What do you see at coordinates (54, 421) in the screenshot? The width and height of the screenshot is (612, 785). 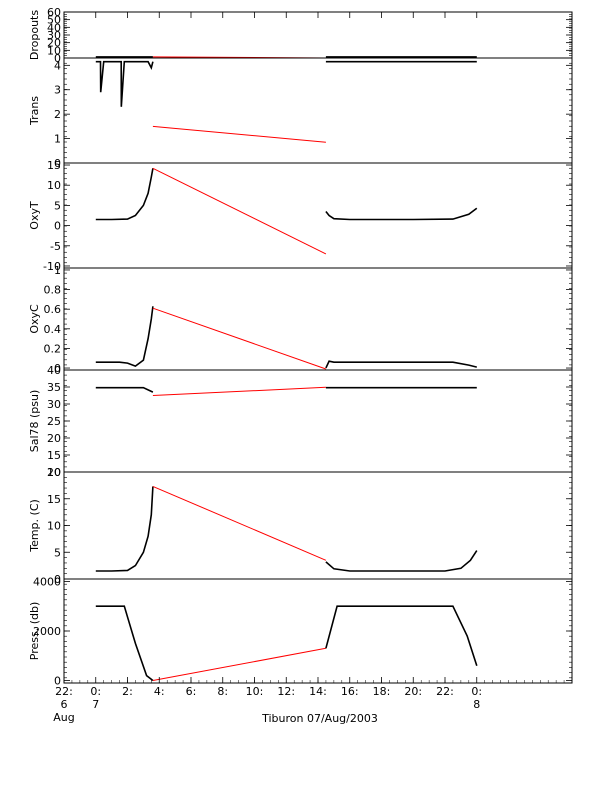 I see `y-tick-label: 25` at bounding box center [54, 421].